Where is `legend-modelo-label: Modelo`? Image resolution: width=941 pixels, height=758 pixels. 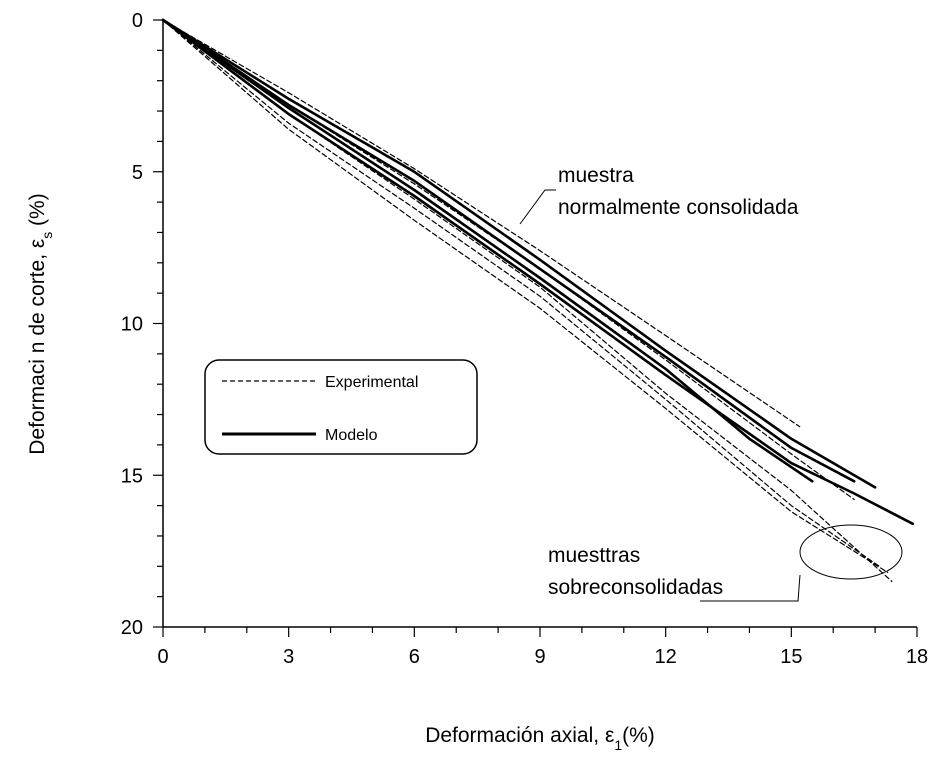 legend-modelo-label: Modelo is located at coordinates (351, 435).